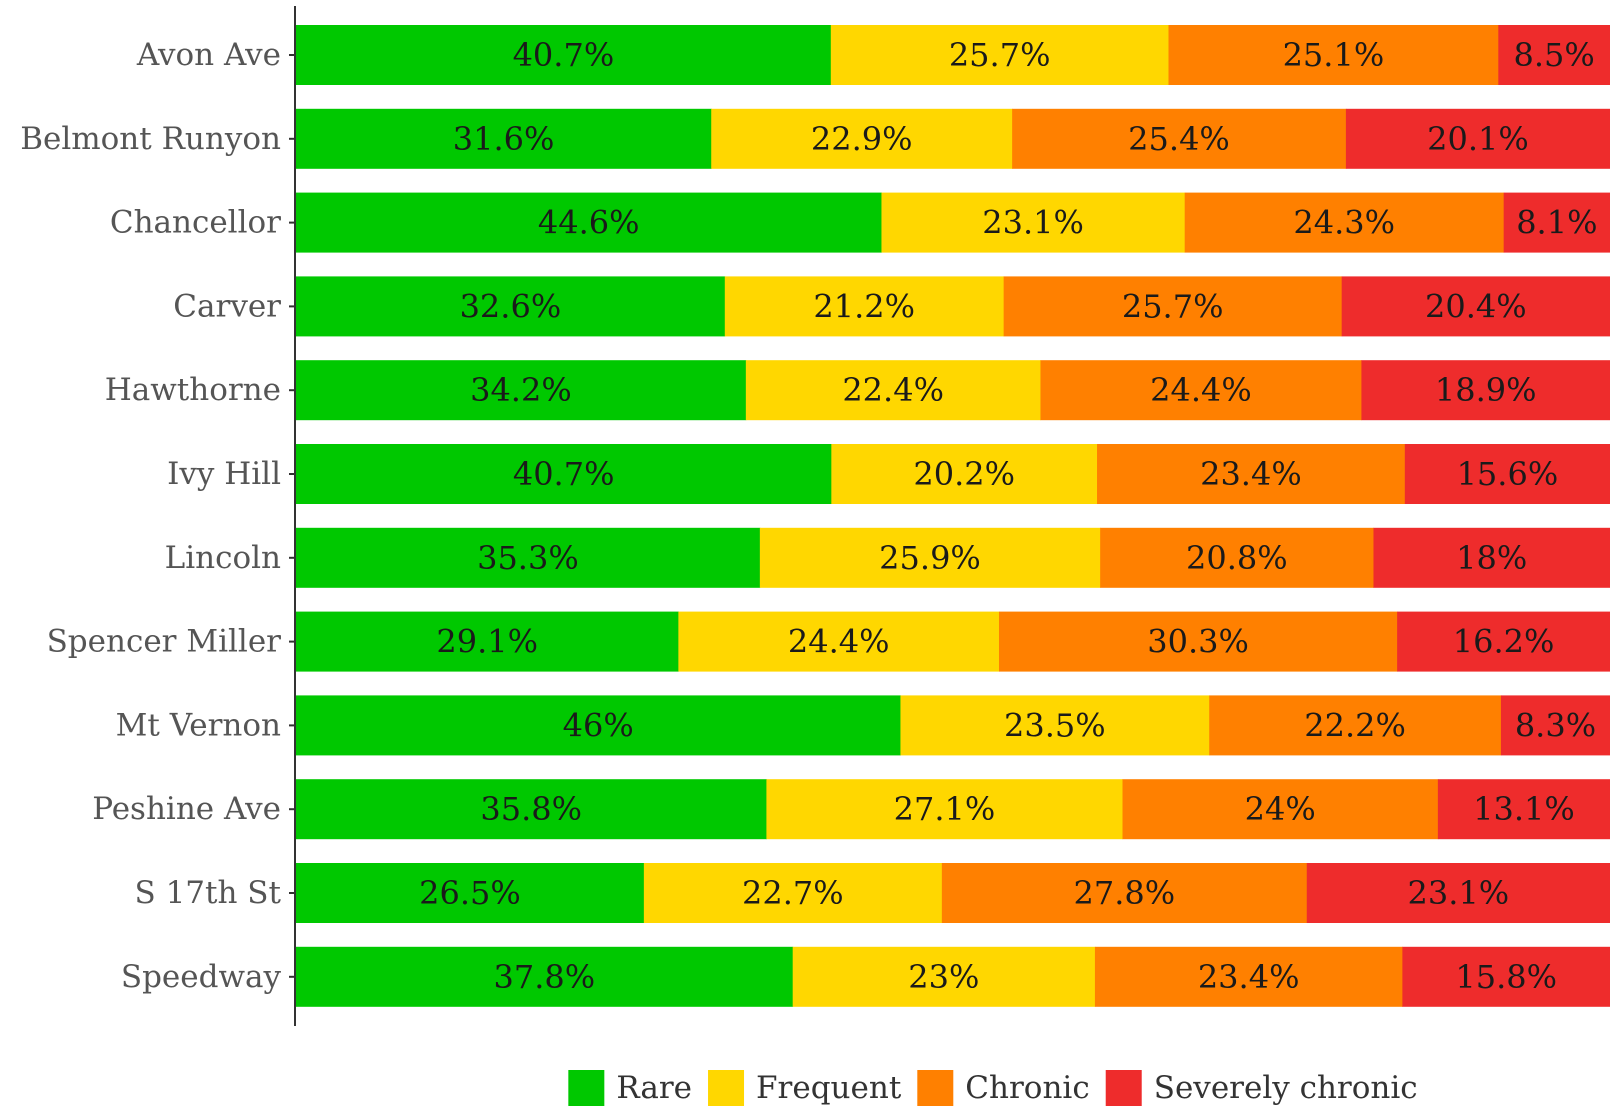  What do you see at coordinates (1201, 390) in the screenshot?
I see `bar-hawthorne-chronic-label: 24.4%` at bounding box center [1201, 390].